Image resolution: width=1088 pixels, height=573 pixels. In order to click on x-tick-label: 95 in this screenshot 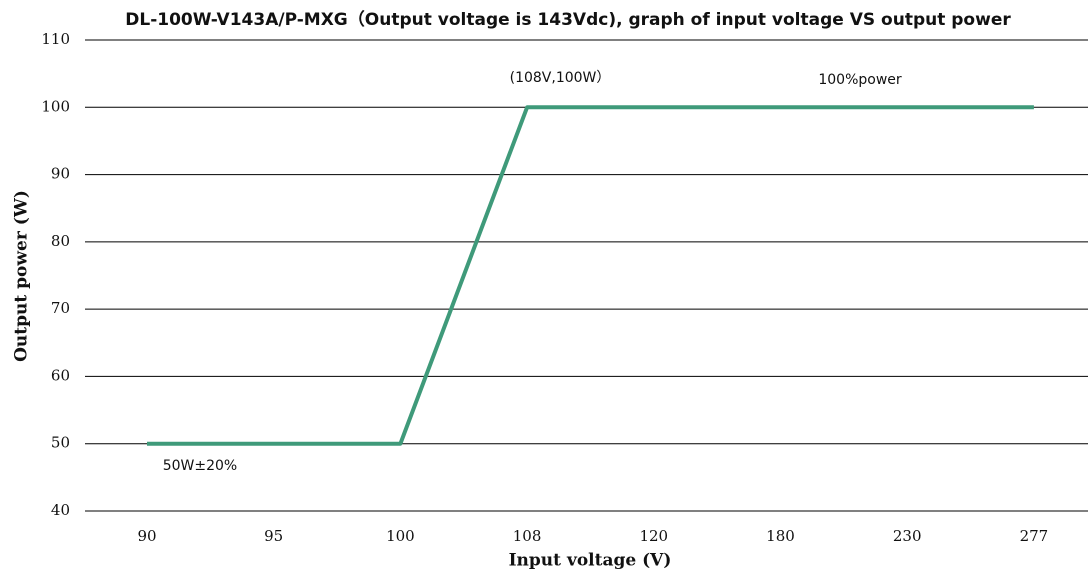, I will do `click(273, 536)`.